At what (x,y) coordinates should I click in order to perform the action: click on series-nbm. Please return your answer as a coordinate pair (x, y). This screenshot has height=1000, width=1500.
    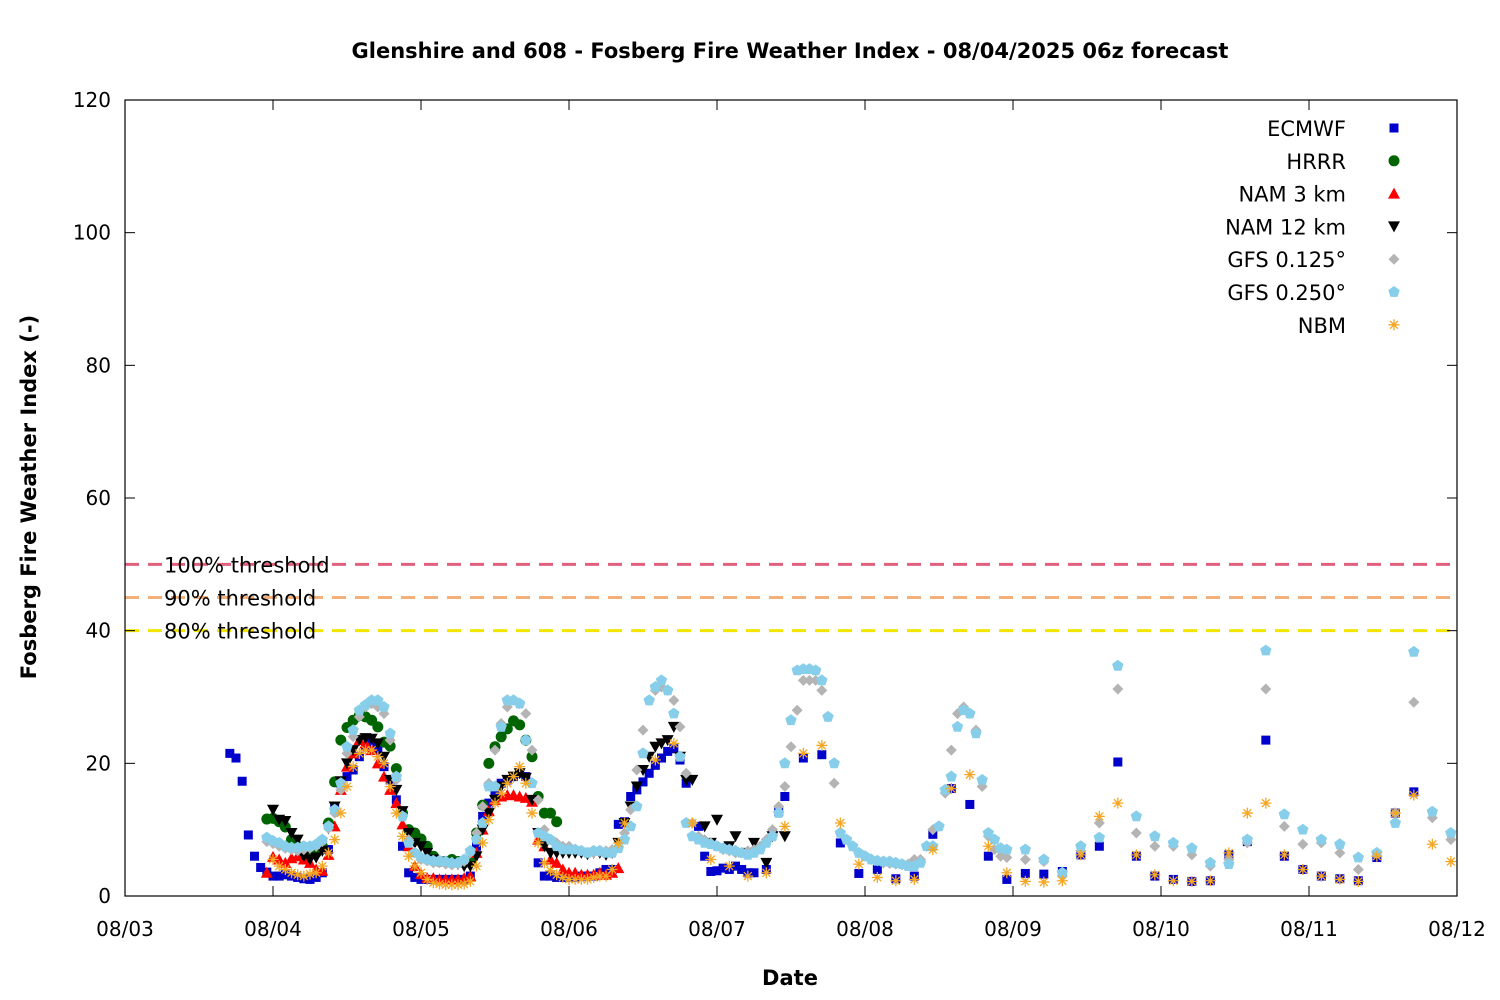
    Looking at the image, I should click on (862, 814).